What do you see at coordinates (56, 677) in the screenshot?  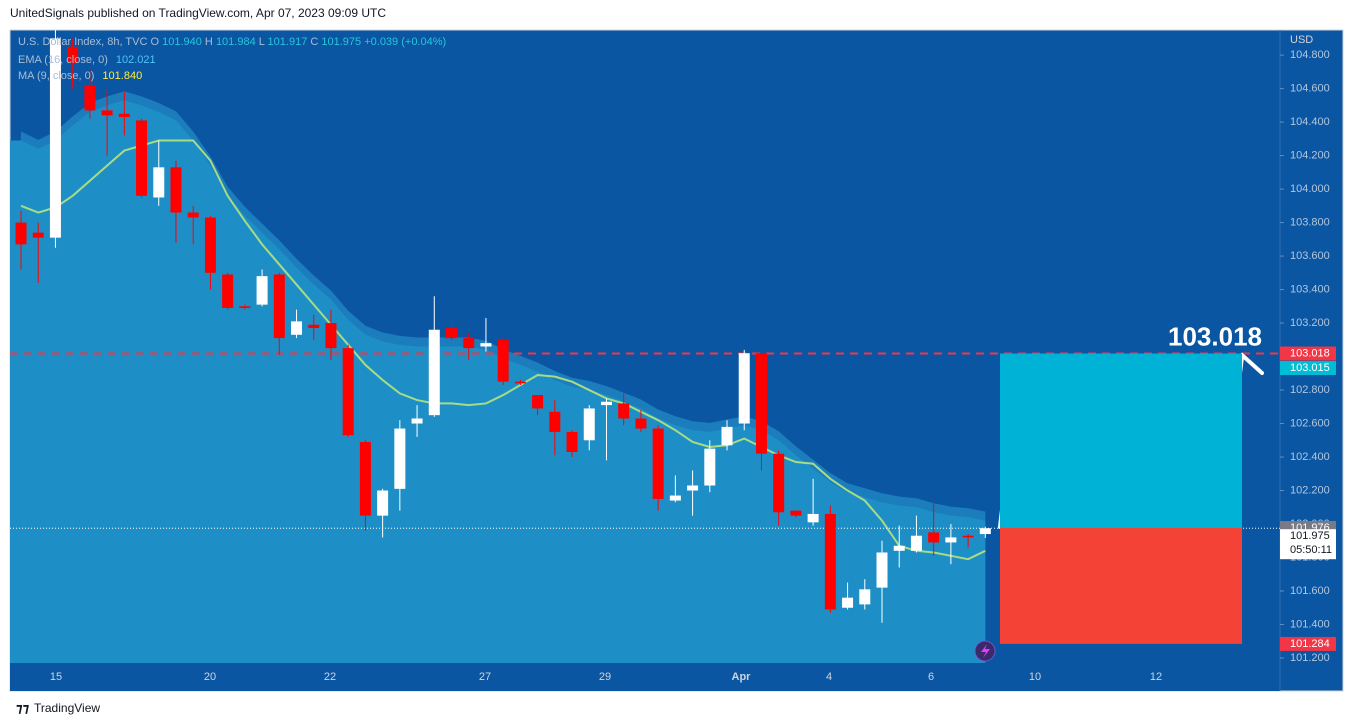 I see `x-tick-label: 15` at bounding box center [56, 677].